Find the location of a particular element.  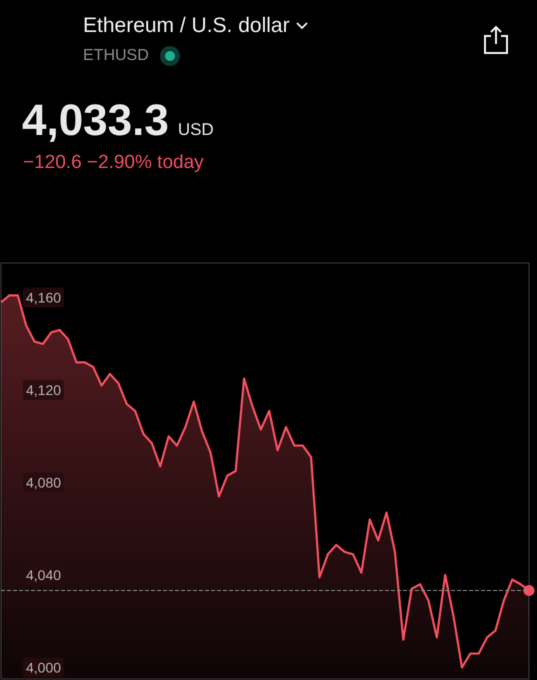

text: USD is located at coordinates (196, 130).